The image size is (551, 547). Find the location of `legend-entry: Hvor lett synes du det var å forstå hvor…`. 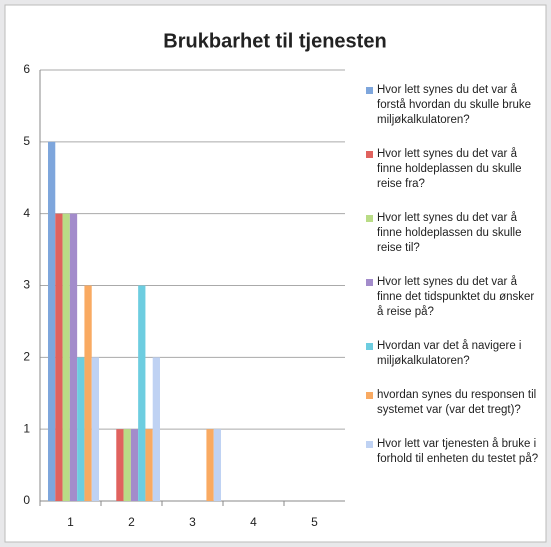

legend-entry: Hvor lett synes du det var å forstå hvor… is located at coordinates (454, 105).